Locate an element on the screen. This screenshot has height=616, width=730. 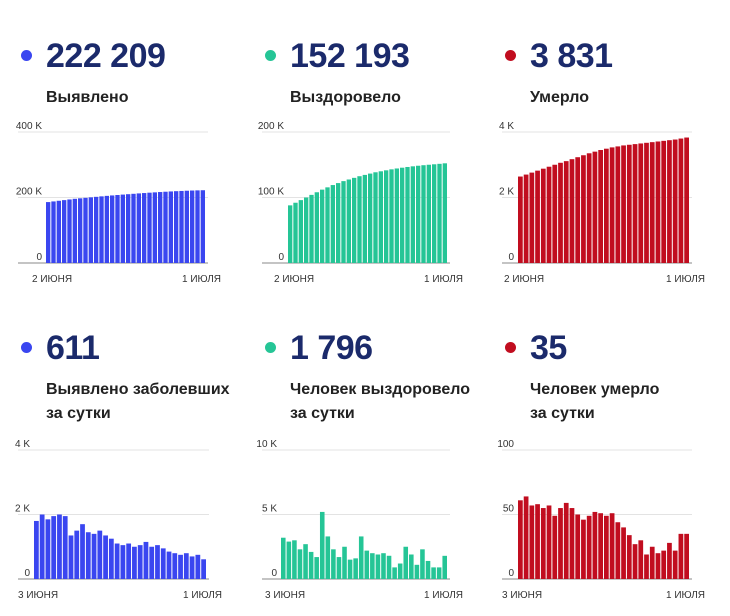
metric-label: Выздоровело is located at coordinates (345, 98).